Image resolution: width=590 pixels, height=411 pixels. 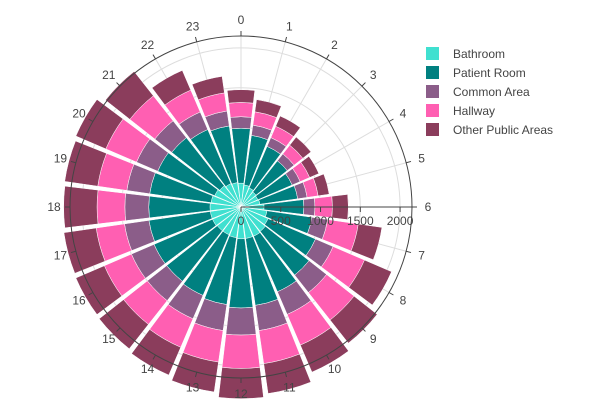 What do you see at coordinates (61, 159) in the screenshot?
I see `angular-tick-label: 19` at bounding box center [61, 159].